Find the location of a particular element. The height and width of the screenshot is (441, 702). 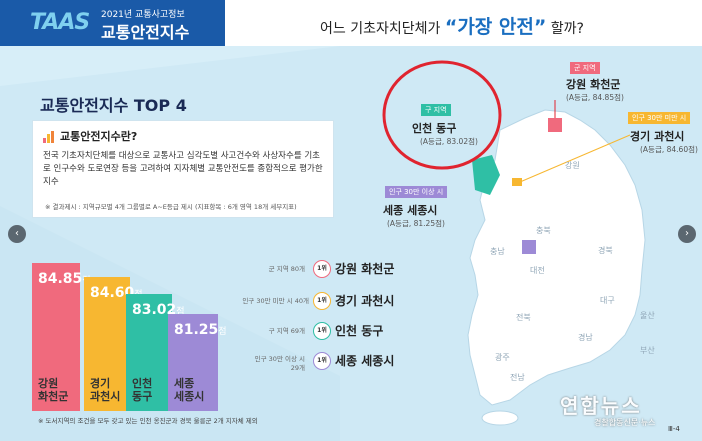

headline: 어느 기초자치단체가 “가장 안전” 할까? is located at coordinates (452, 25).